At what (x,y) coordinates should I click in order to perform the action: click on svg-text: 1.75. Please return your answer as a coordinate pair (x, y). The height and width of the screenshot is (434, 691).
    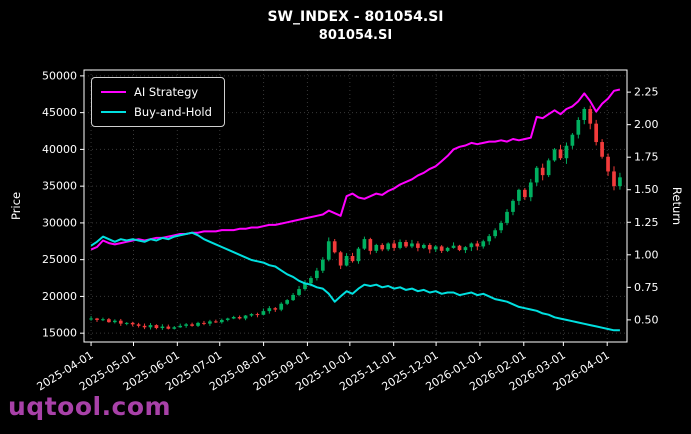
    Looking at the image, I should click on (646, 157).